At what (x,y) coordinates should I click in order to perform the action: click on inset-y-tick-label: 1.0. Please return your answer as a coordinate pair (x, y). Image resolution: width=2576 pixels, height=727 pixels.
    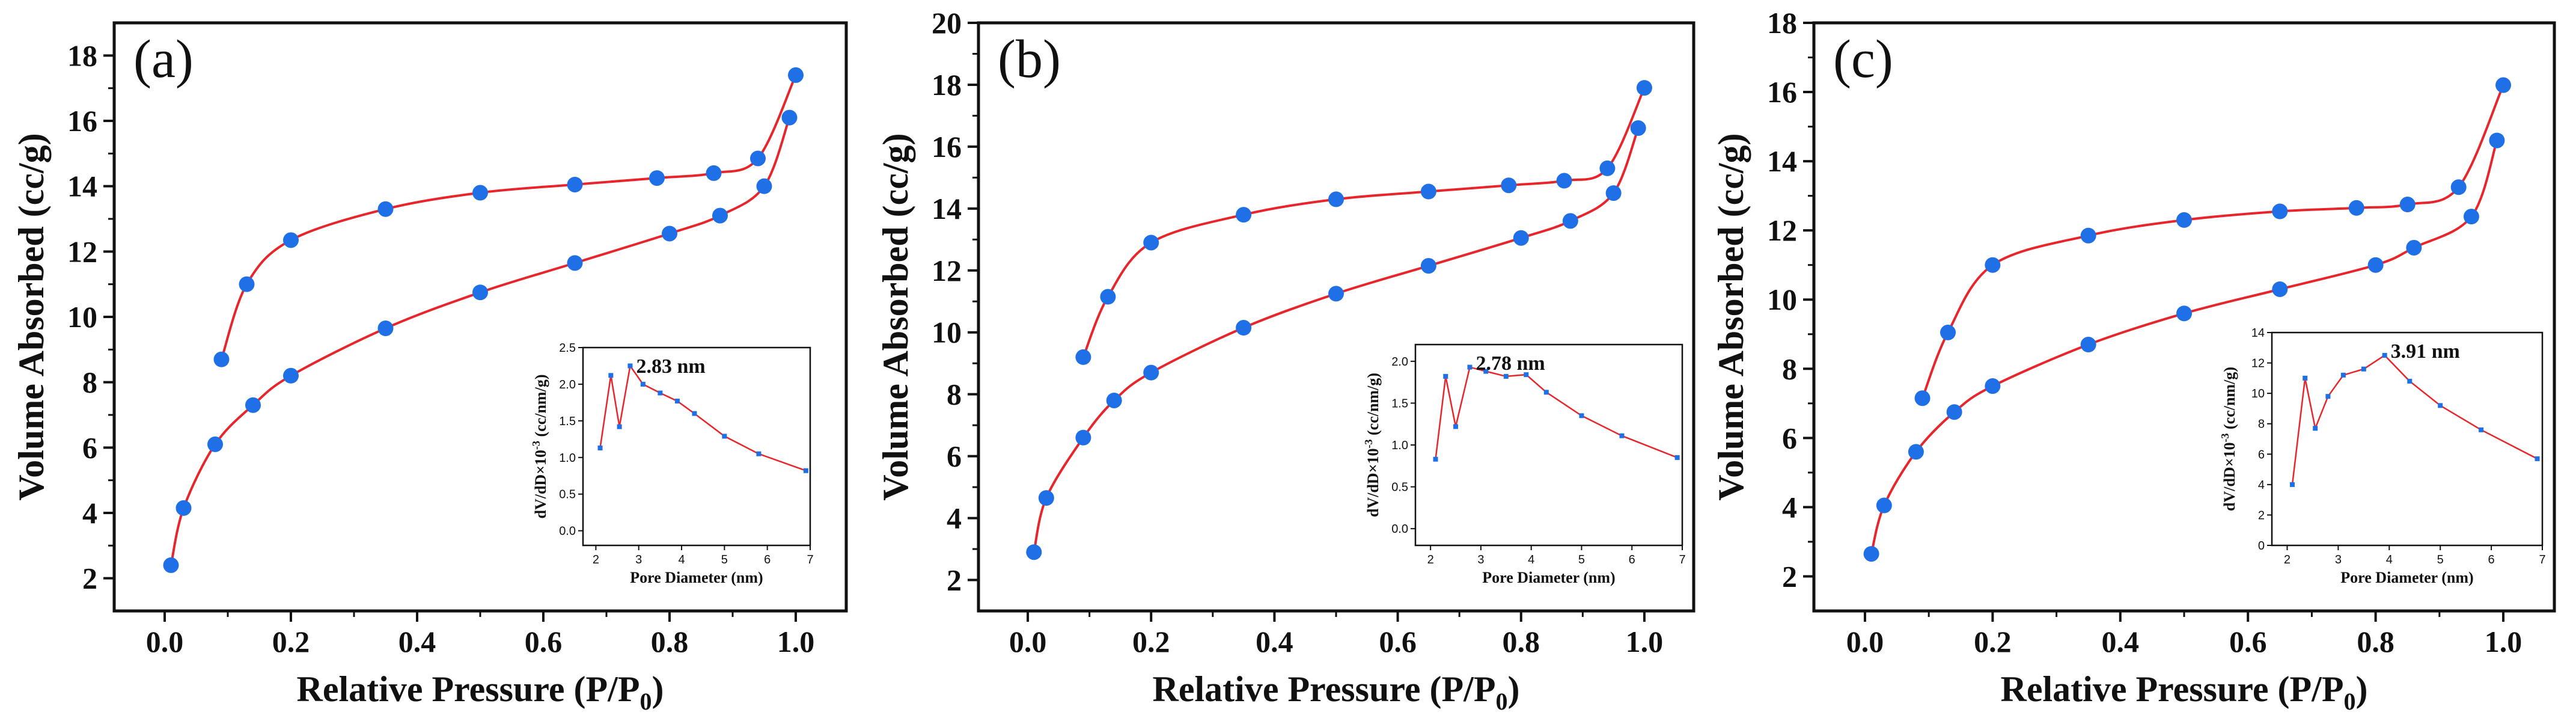
    Looking at the image, I should click on (567, 459).